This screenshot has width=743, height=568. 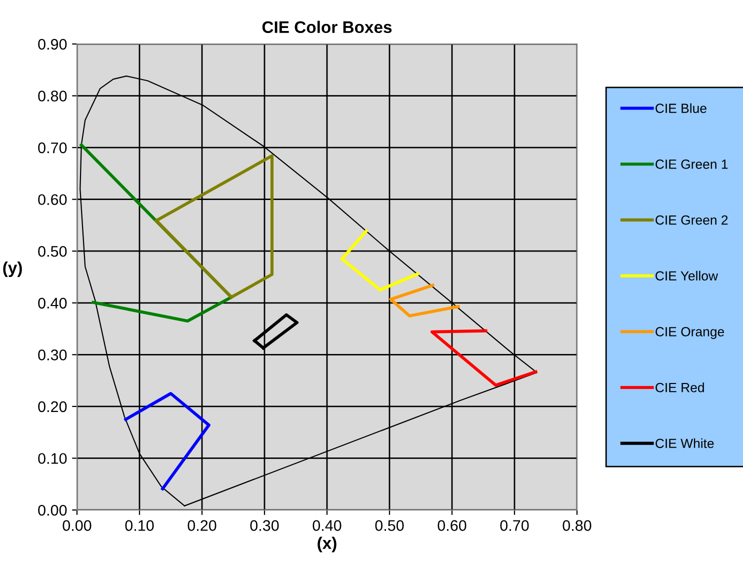 I want to click on x-tick-label: 0.80, so click(x=577, y=525).